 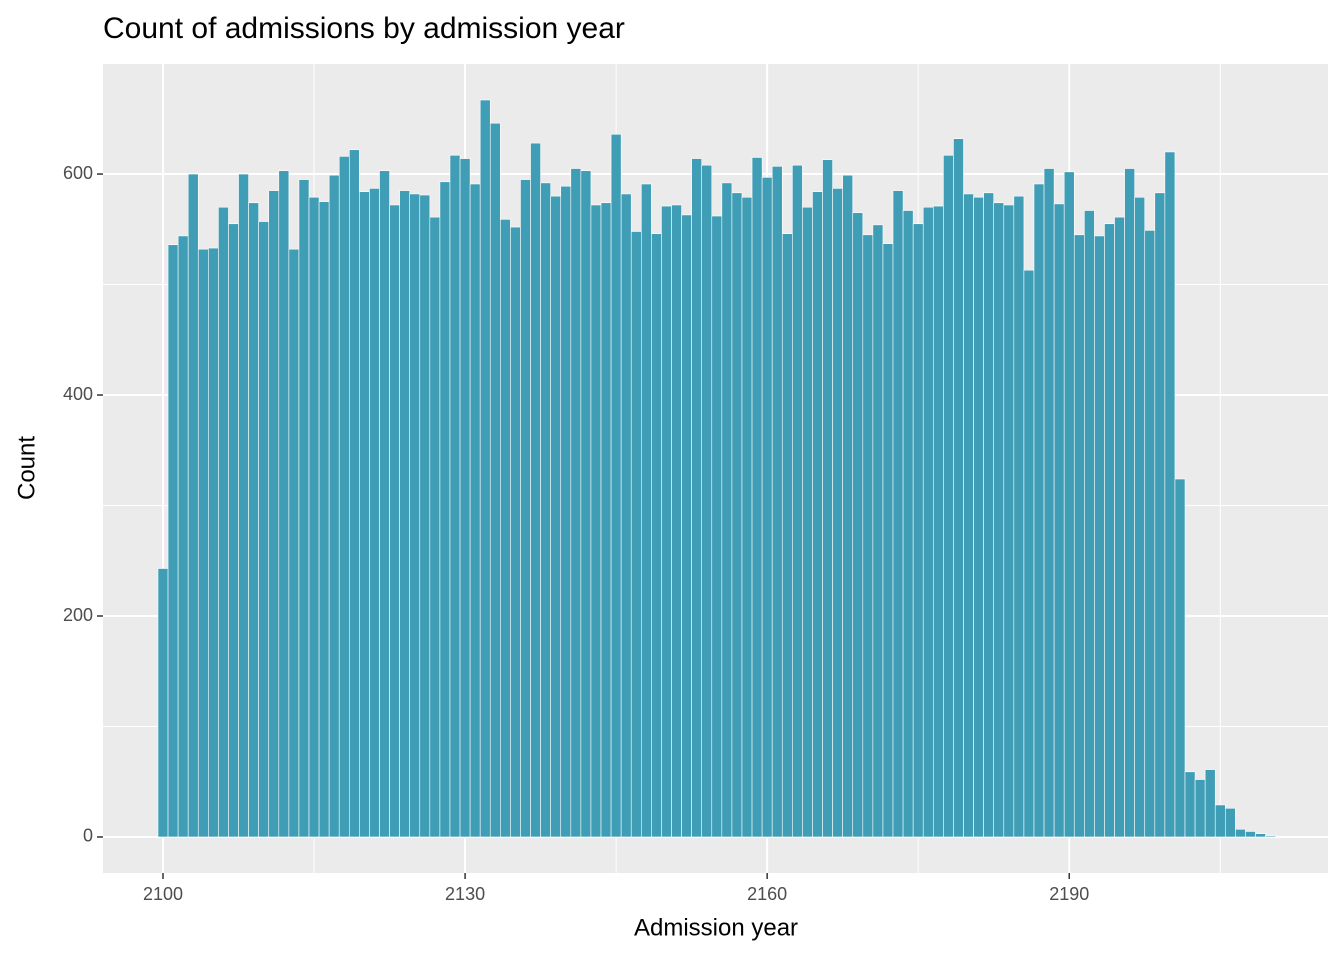 What do you see at coordinates (26, 468) in the screenshot?
I see `y-axis-label: Count` at bounding box center [26, 468].